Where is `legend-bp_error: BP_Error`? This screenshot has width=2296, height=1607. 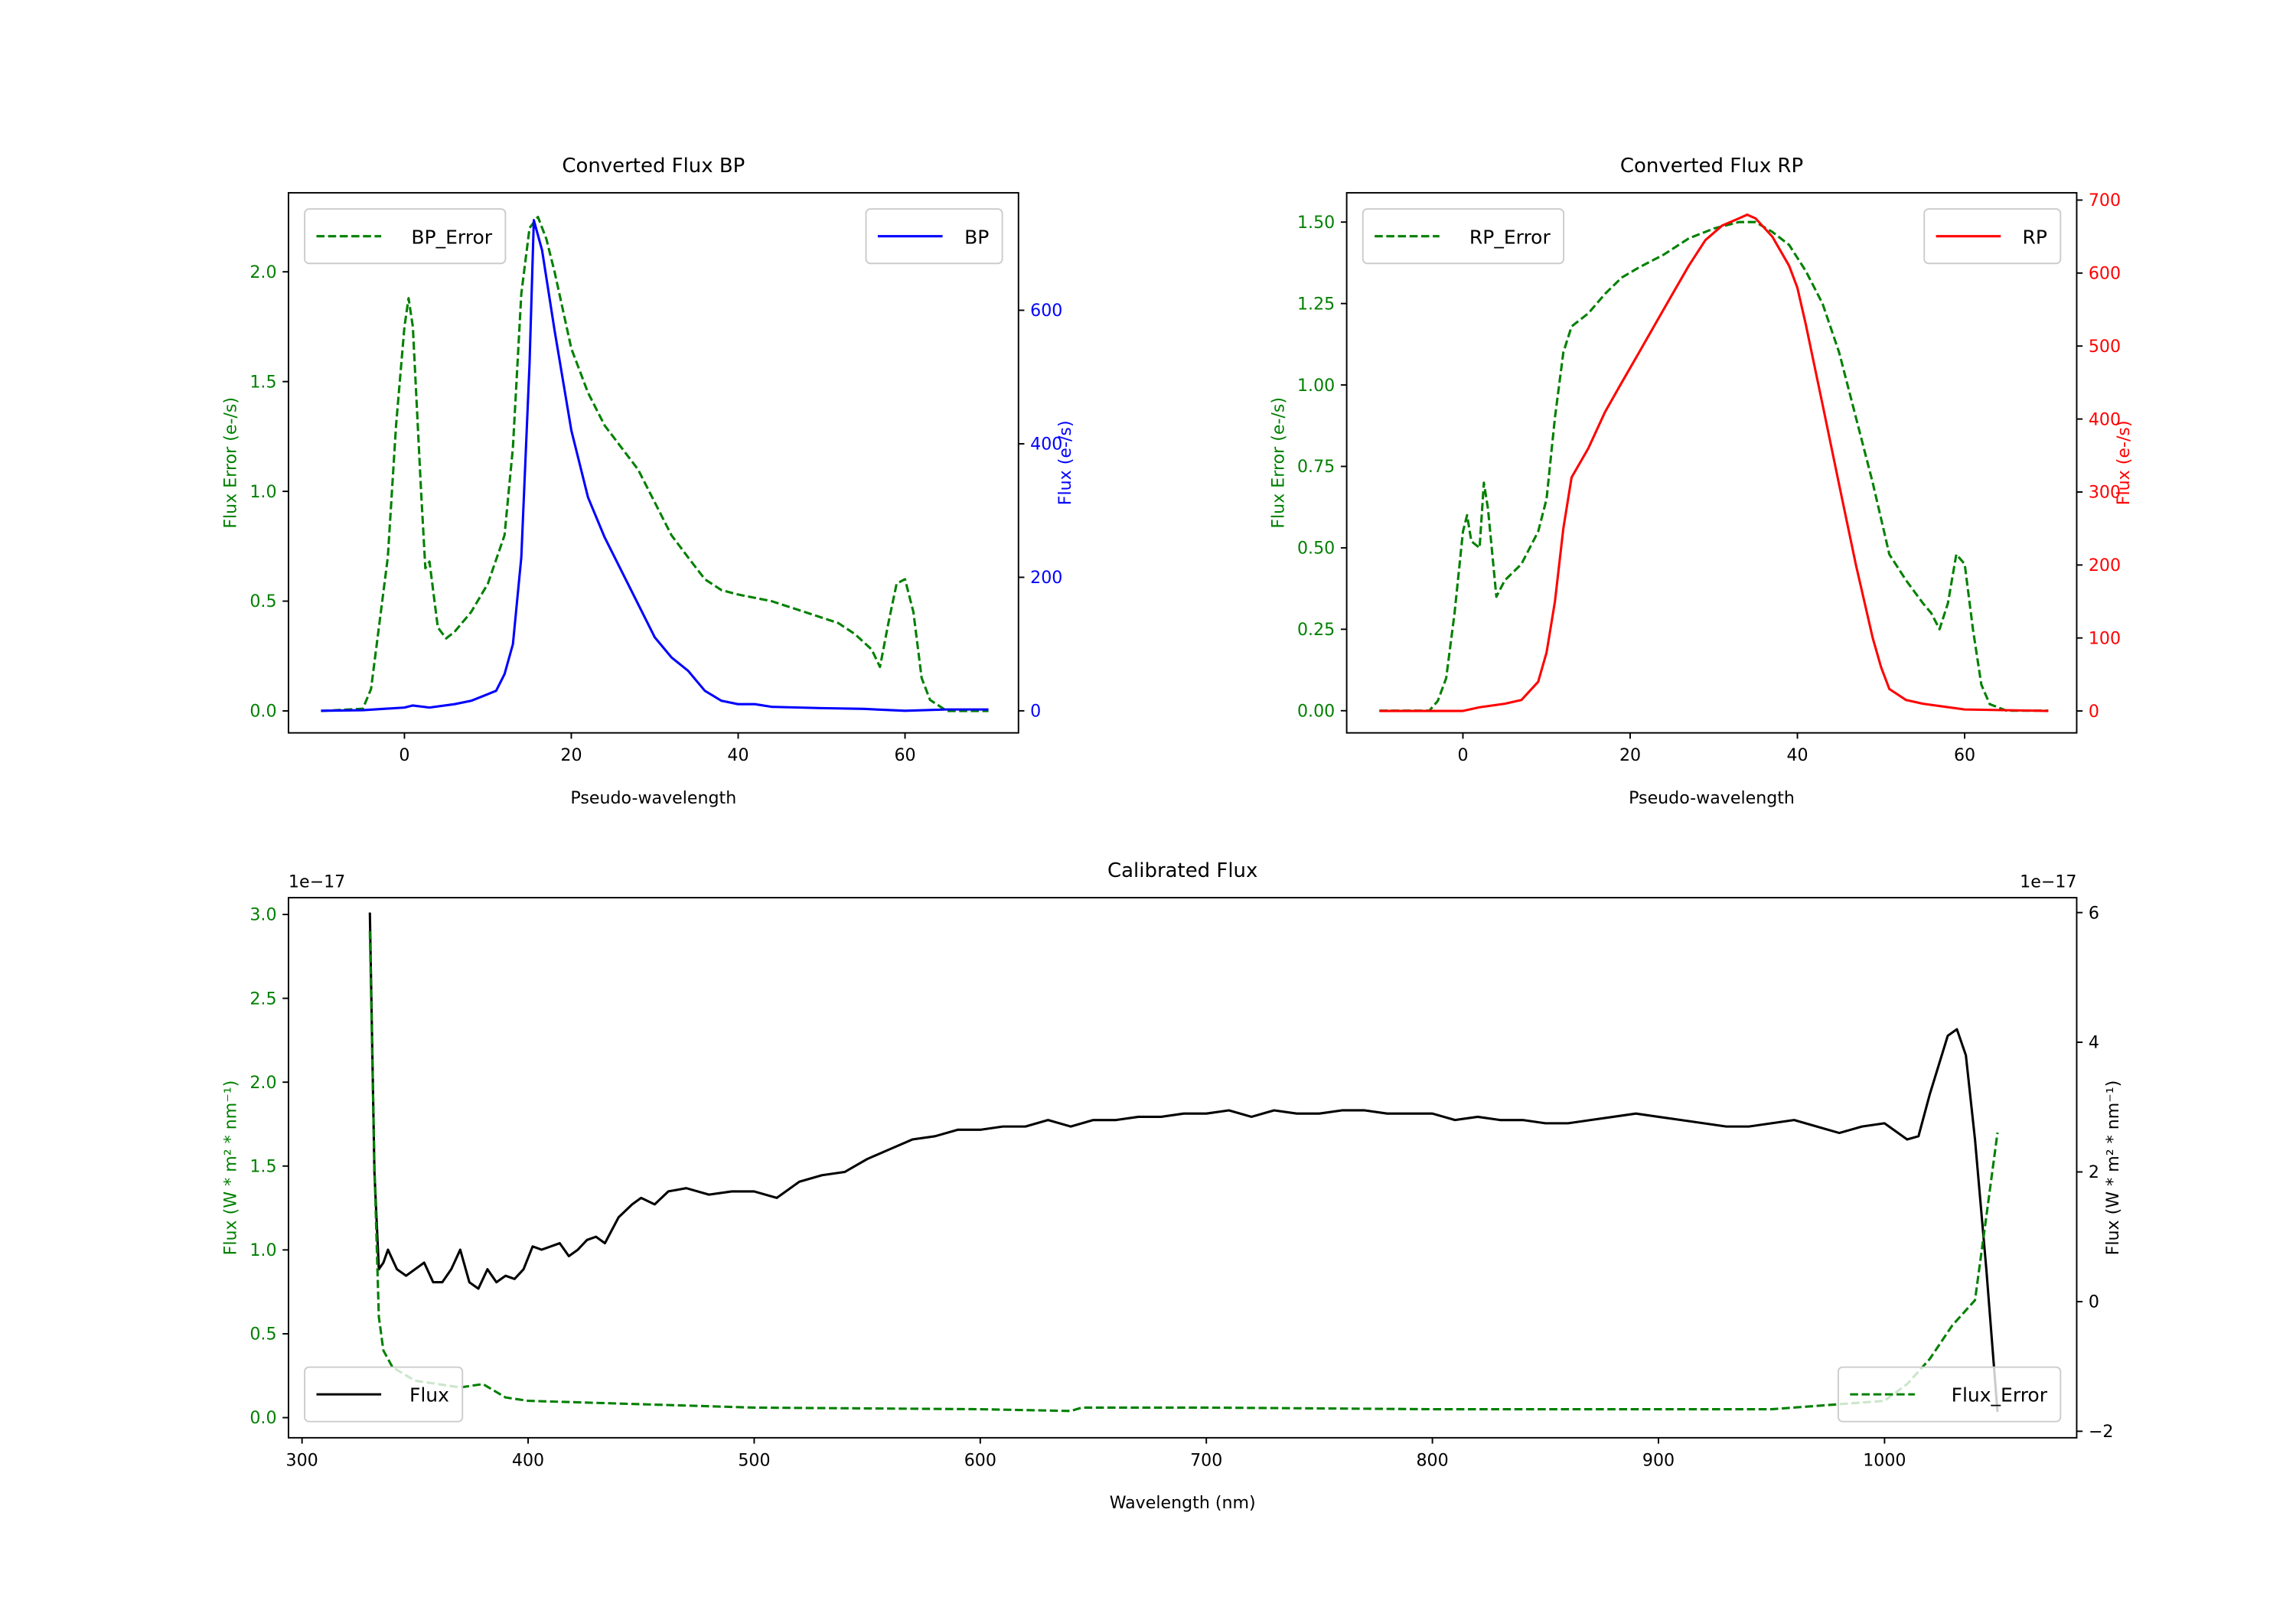
legend-bp_error: BP_Error is located at coordinates (405, 237).